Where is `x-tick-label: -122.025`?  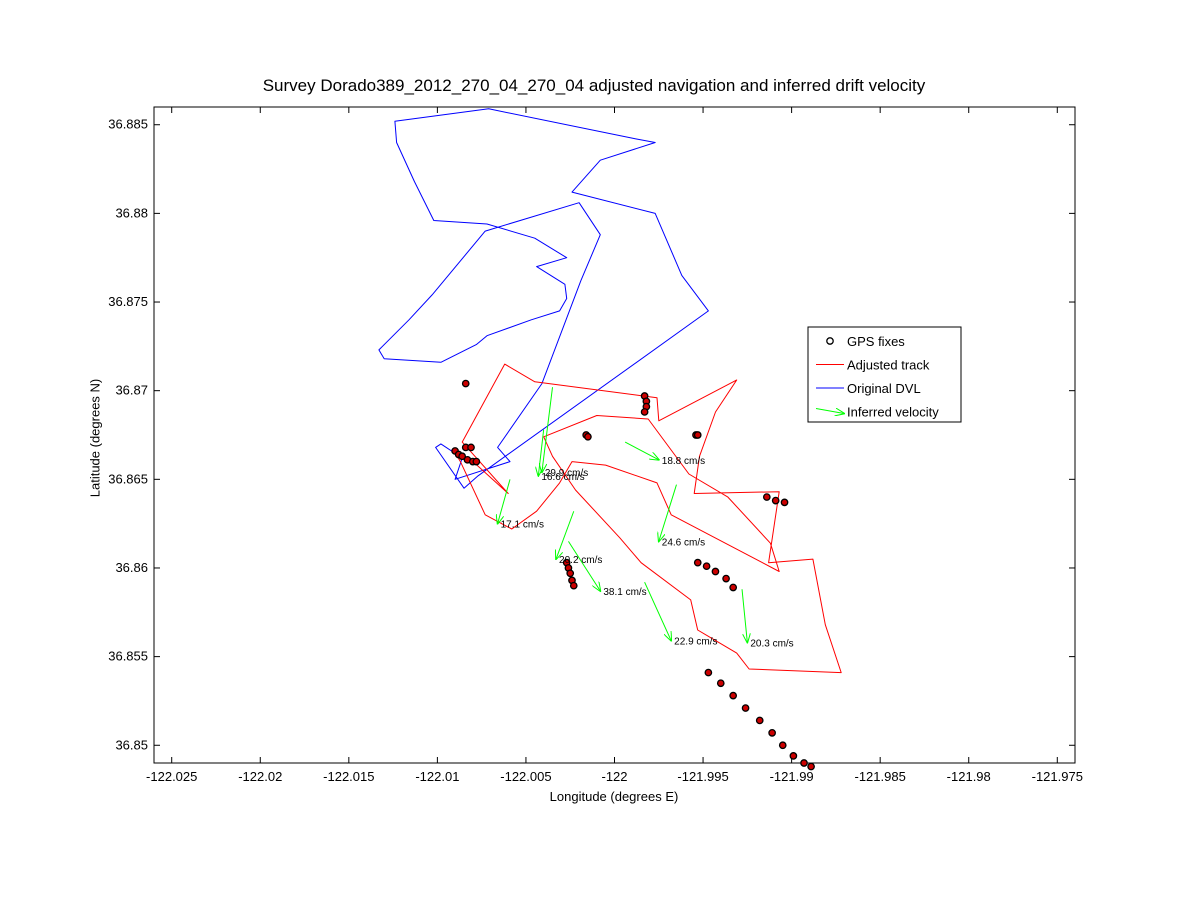
x-tick-label: -122.025 is located at coordinates (171, 776).